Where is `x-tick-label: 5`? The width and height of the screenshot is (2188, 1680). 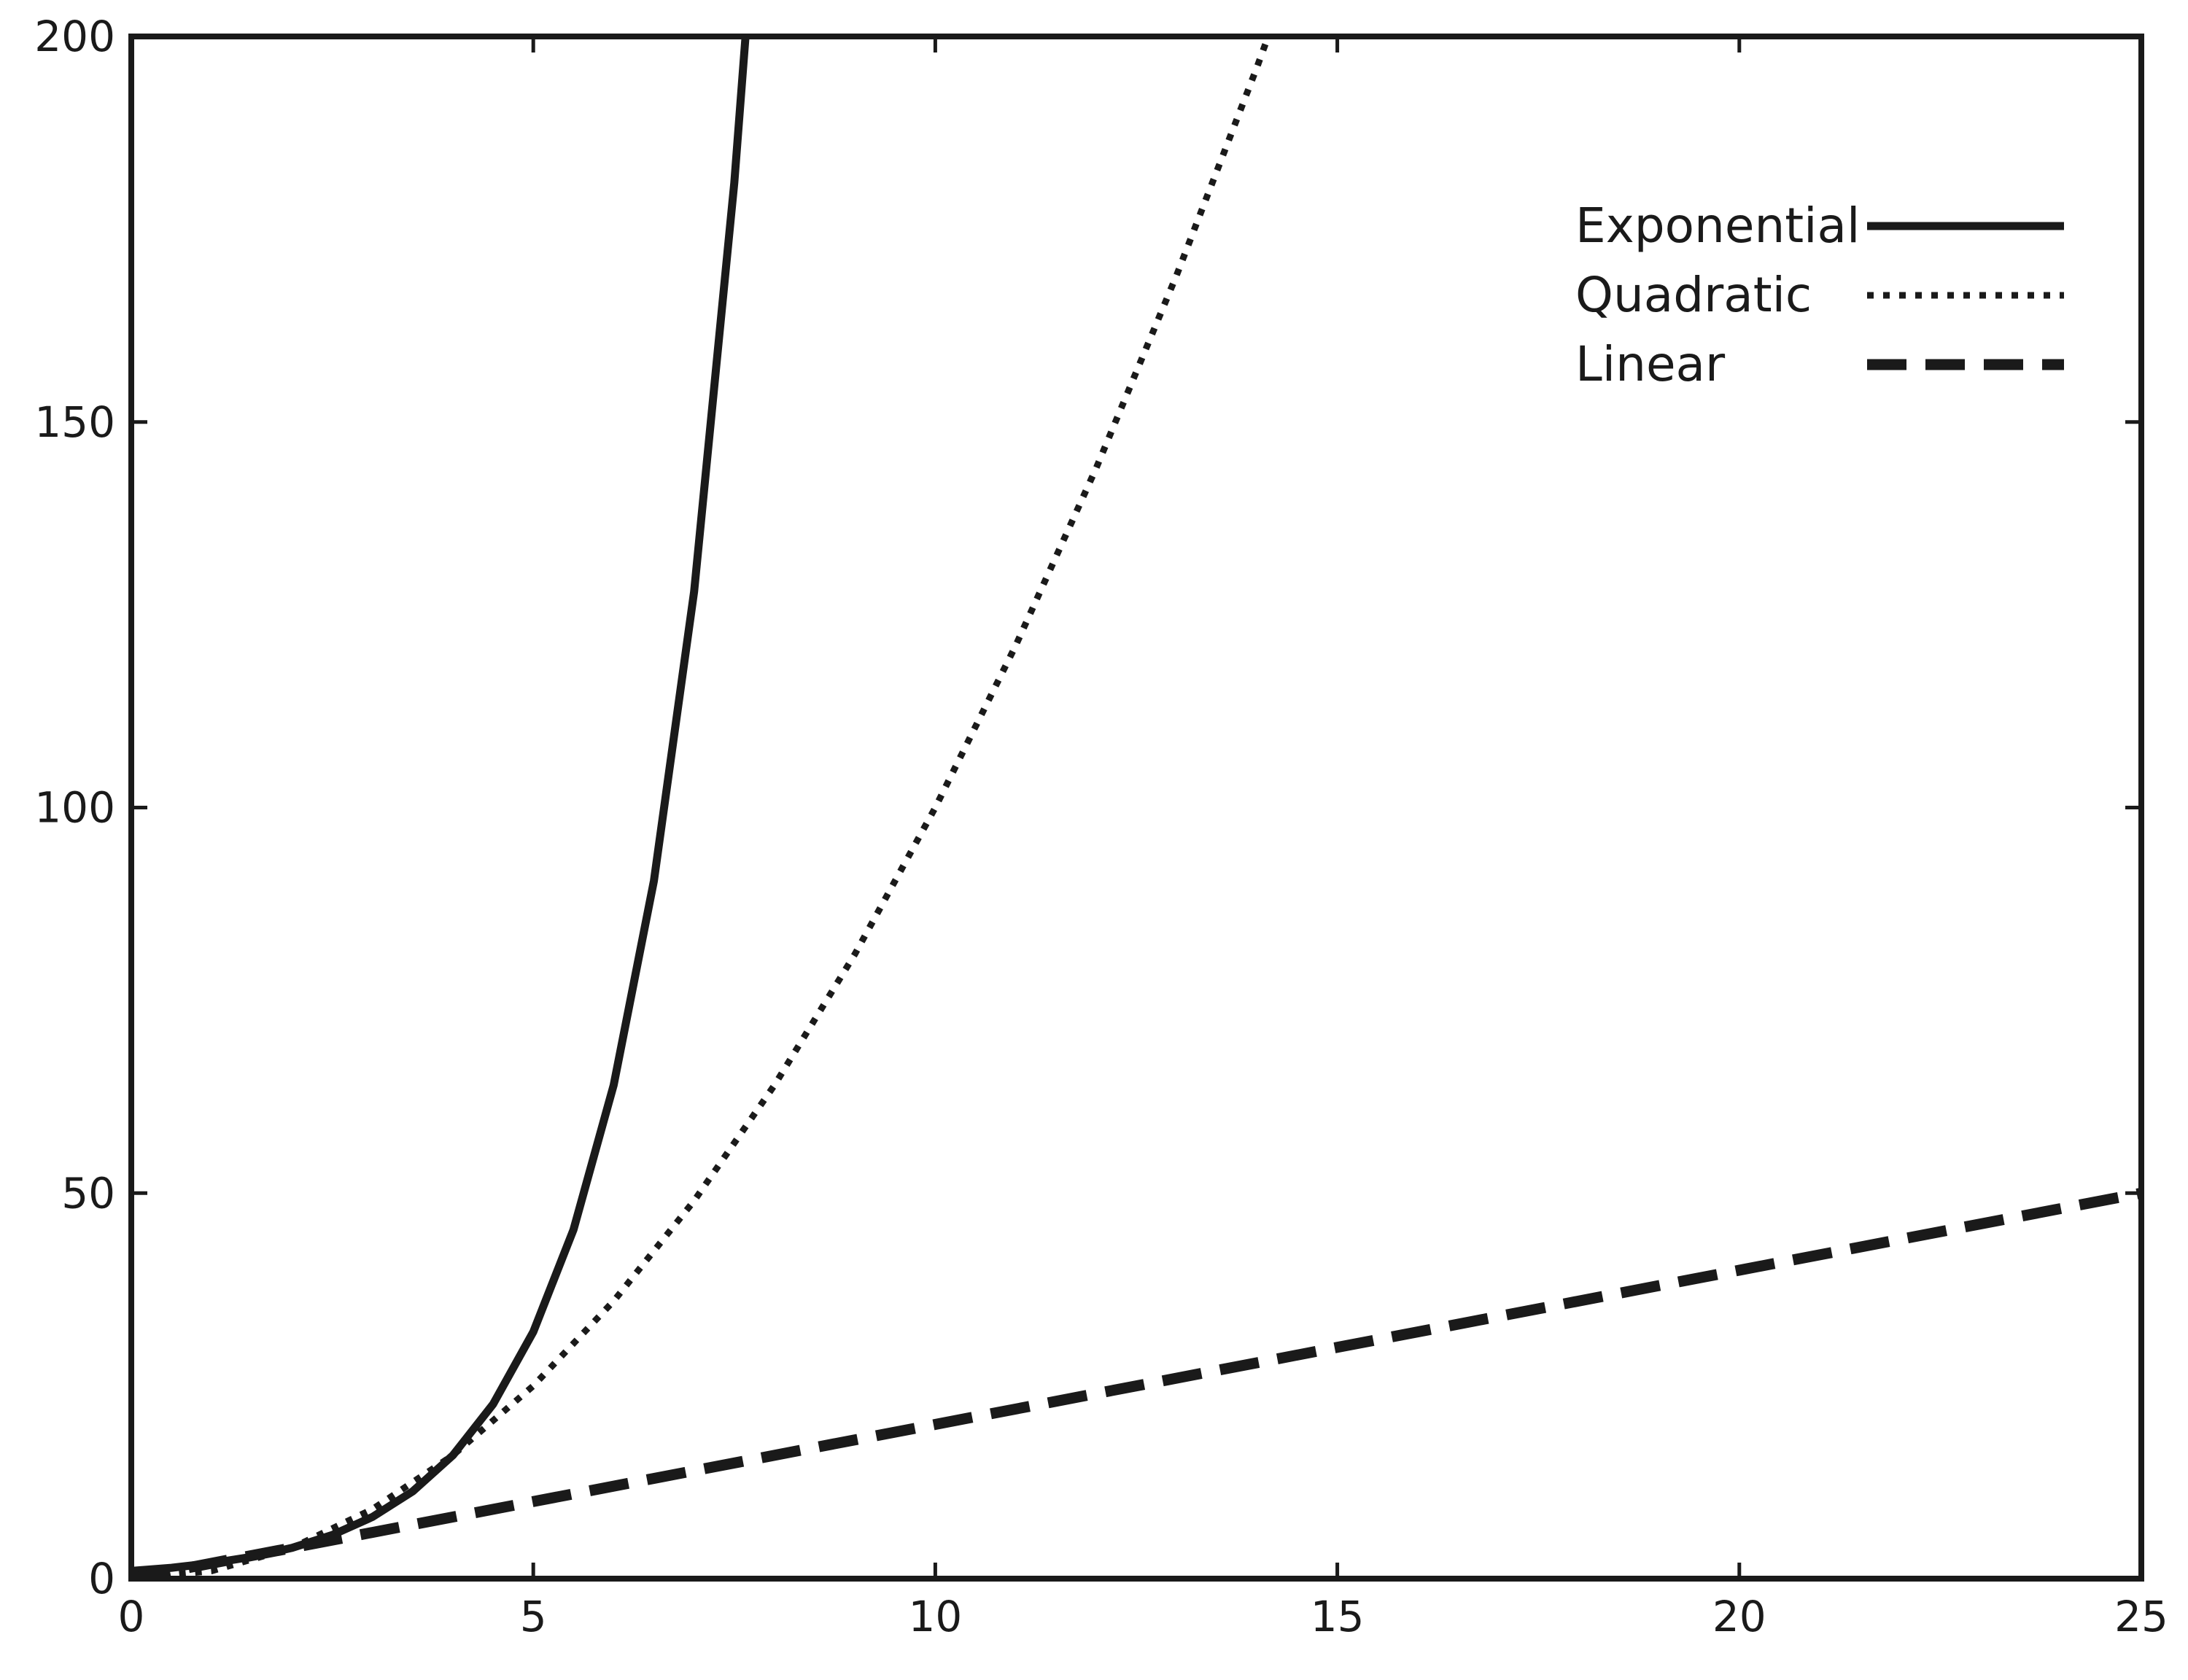 x-tick-label: 5 is located at coordinates (533, 1616).